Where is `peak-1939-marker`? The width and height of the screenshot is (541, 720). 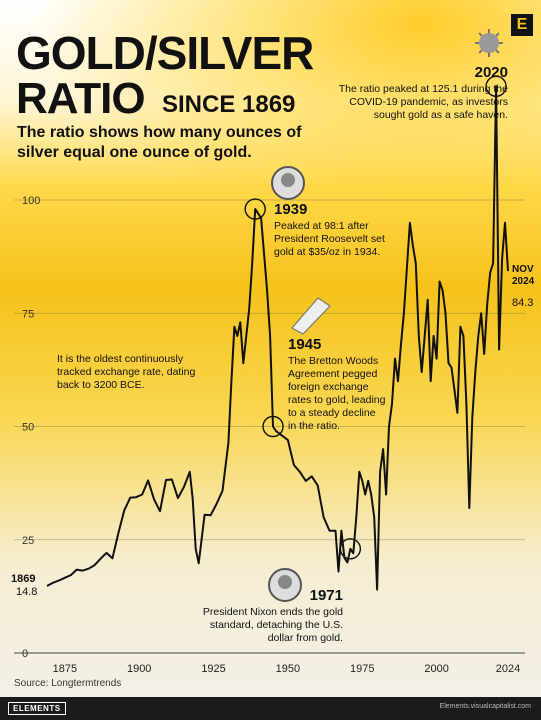
peak-1939-marker is located at coordinates (255, 209).